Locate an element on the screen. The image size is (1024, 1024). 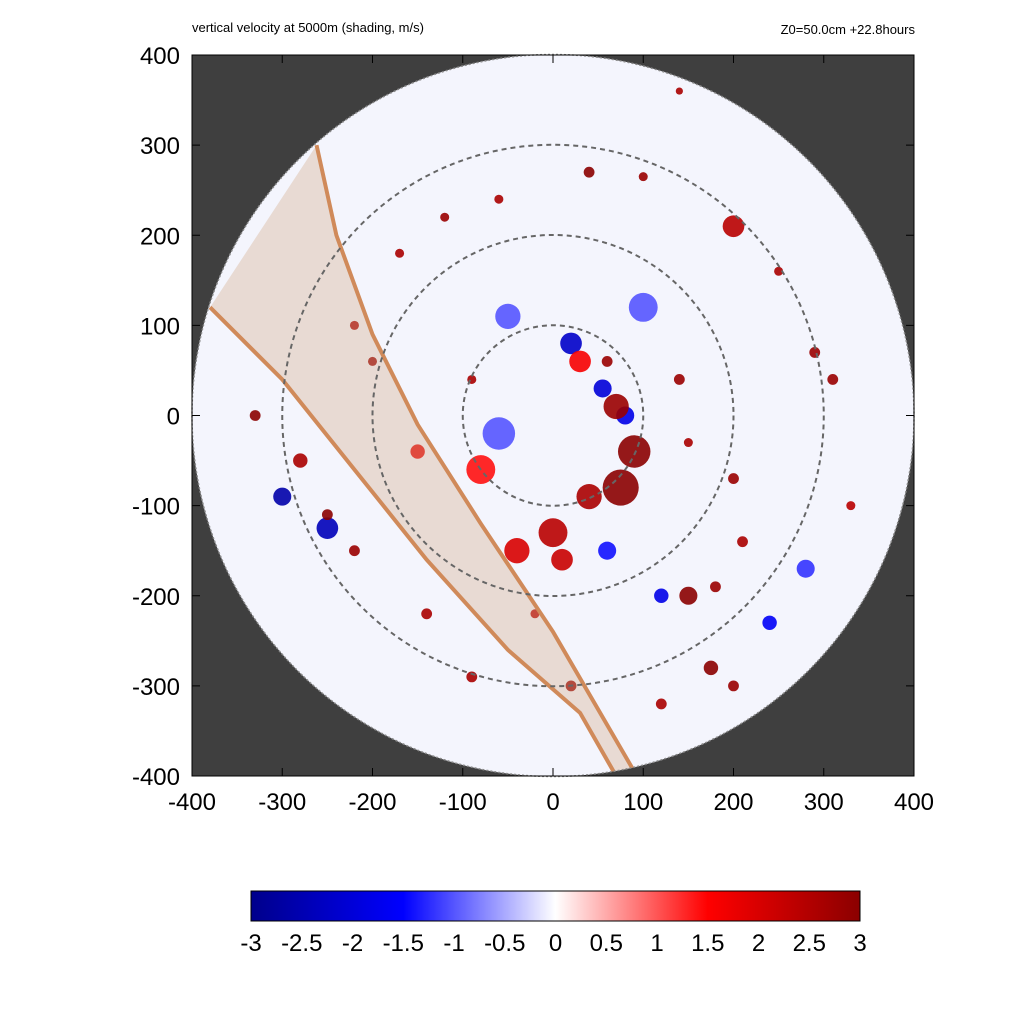
y-tick-label: -200 is located at coordinates (156, 597).